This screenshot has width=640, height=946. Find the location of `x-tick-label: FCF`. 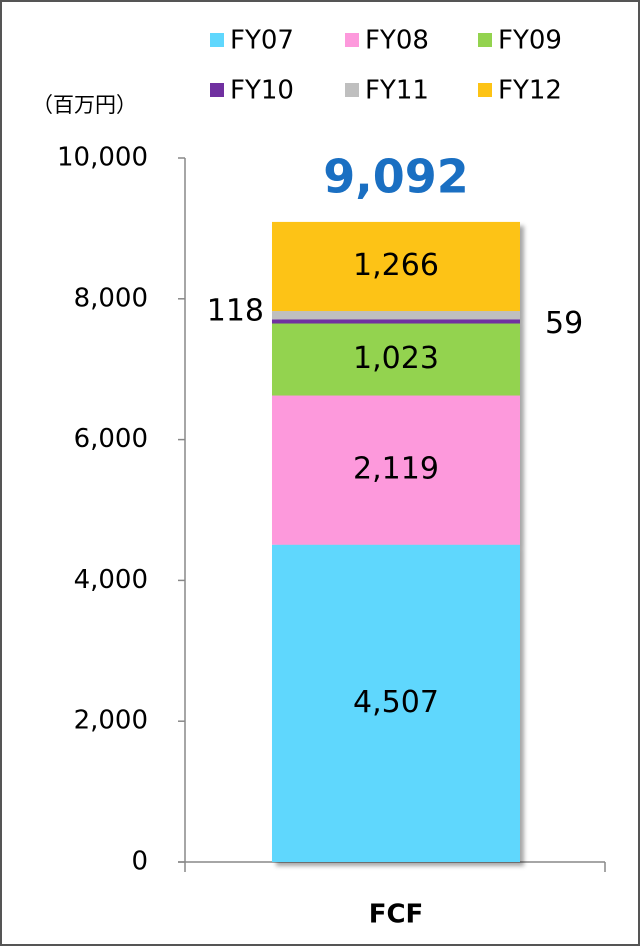

x-tick-label: FCF is located at coordinates (396, 915).